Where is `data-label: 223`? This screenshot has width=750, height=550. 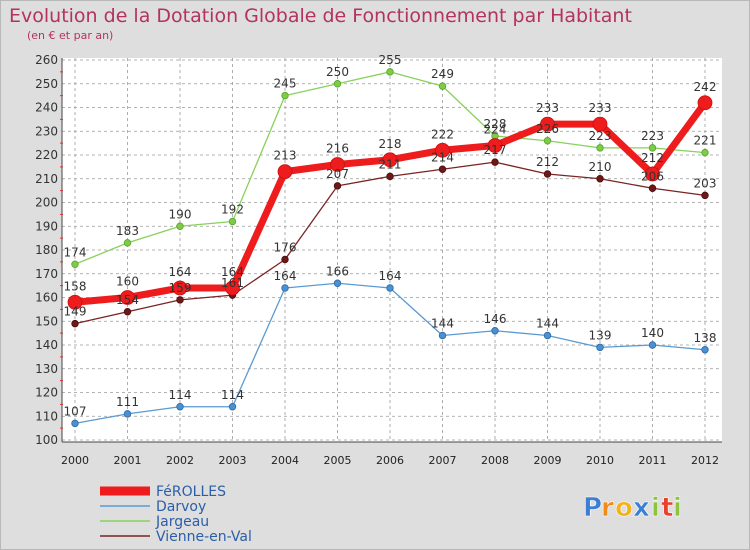
data-label: 223 is located at coordinates (652, 136).